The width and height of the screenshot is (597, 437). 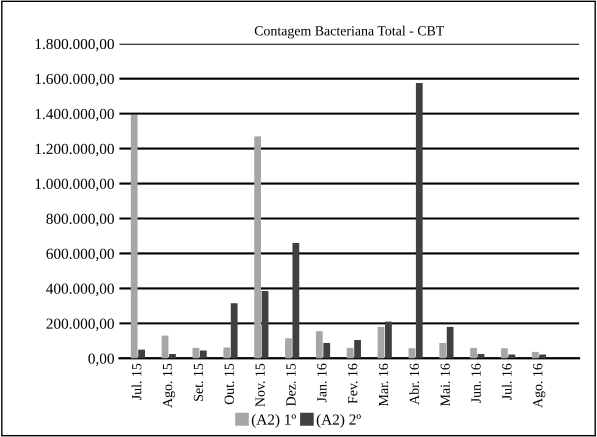 What do you see at coordinates (274, 421) in the screenshot?
I see `legend-label: (A2) 1º` at bounding box center [274, 421].